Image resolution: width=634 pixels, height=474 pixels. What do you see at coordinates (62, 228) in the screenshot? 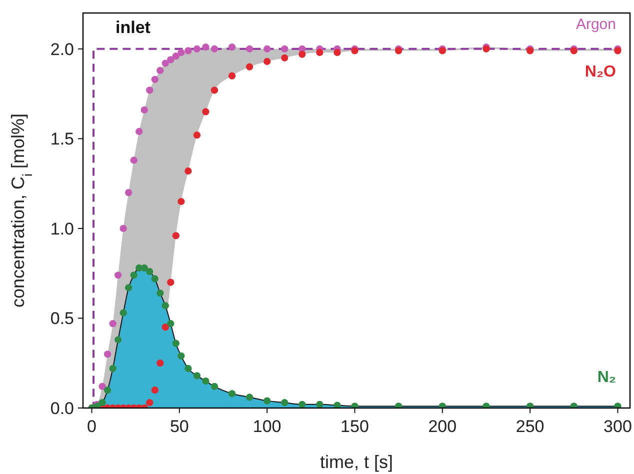
I see `y-tick-label: 1.0` at bounding box center [62, 228].